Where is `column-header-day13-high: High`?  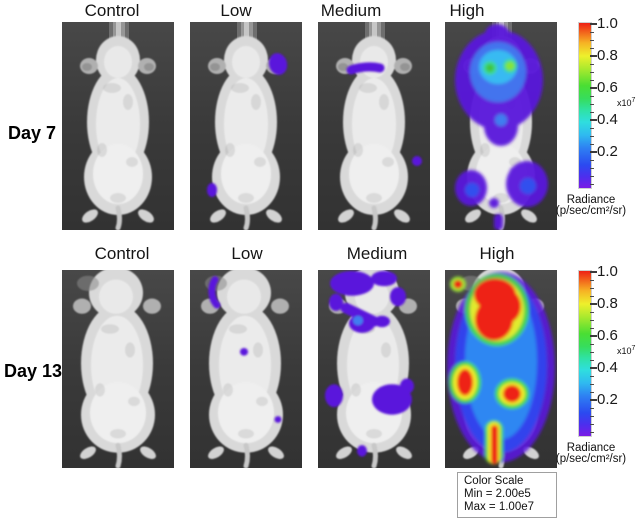 column-header-day13-high: High is located at coordinates (497, 253).